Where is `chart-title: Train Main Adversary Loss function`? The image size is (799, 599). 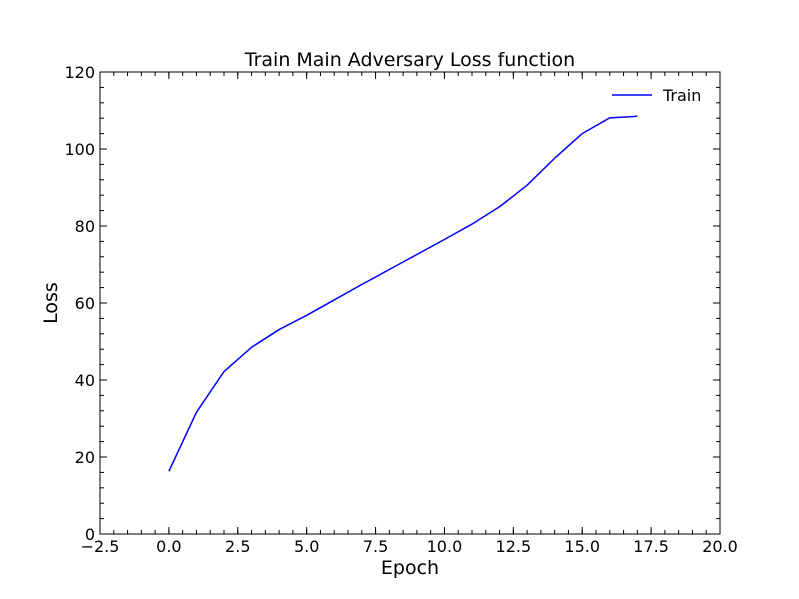
chart-title: Train Main Adversary Loss function is located at coordinates (409, 60).